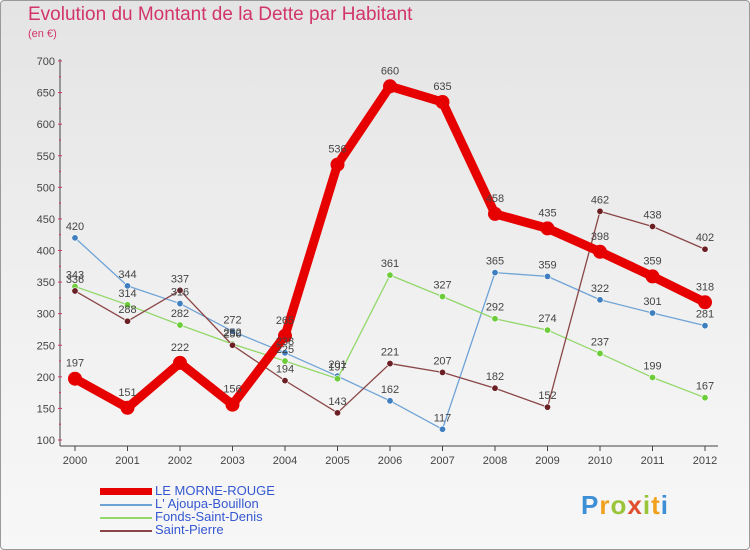  Describe the element at coordinates (705, 387) in the screenshot. I see `data-label: 167` at that location.